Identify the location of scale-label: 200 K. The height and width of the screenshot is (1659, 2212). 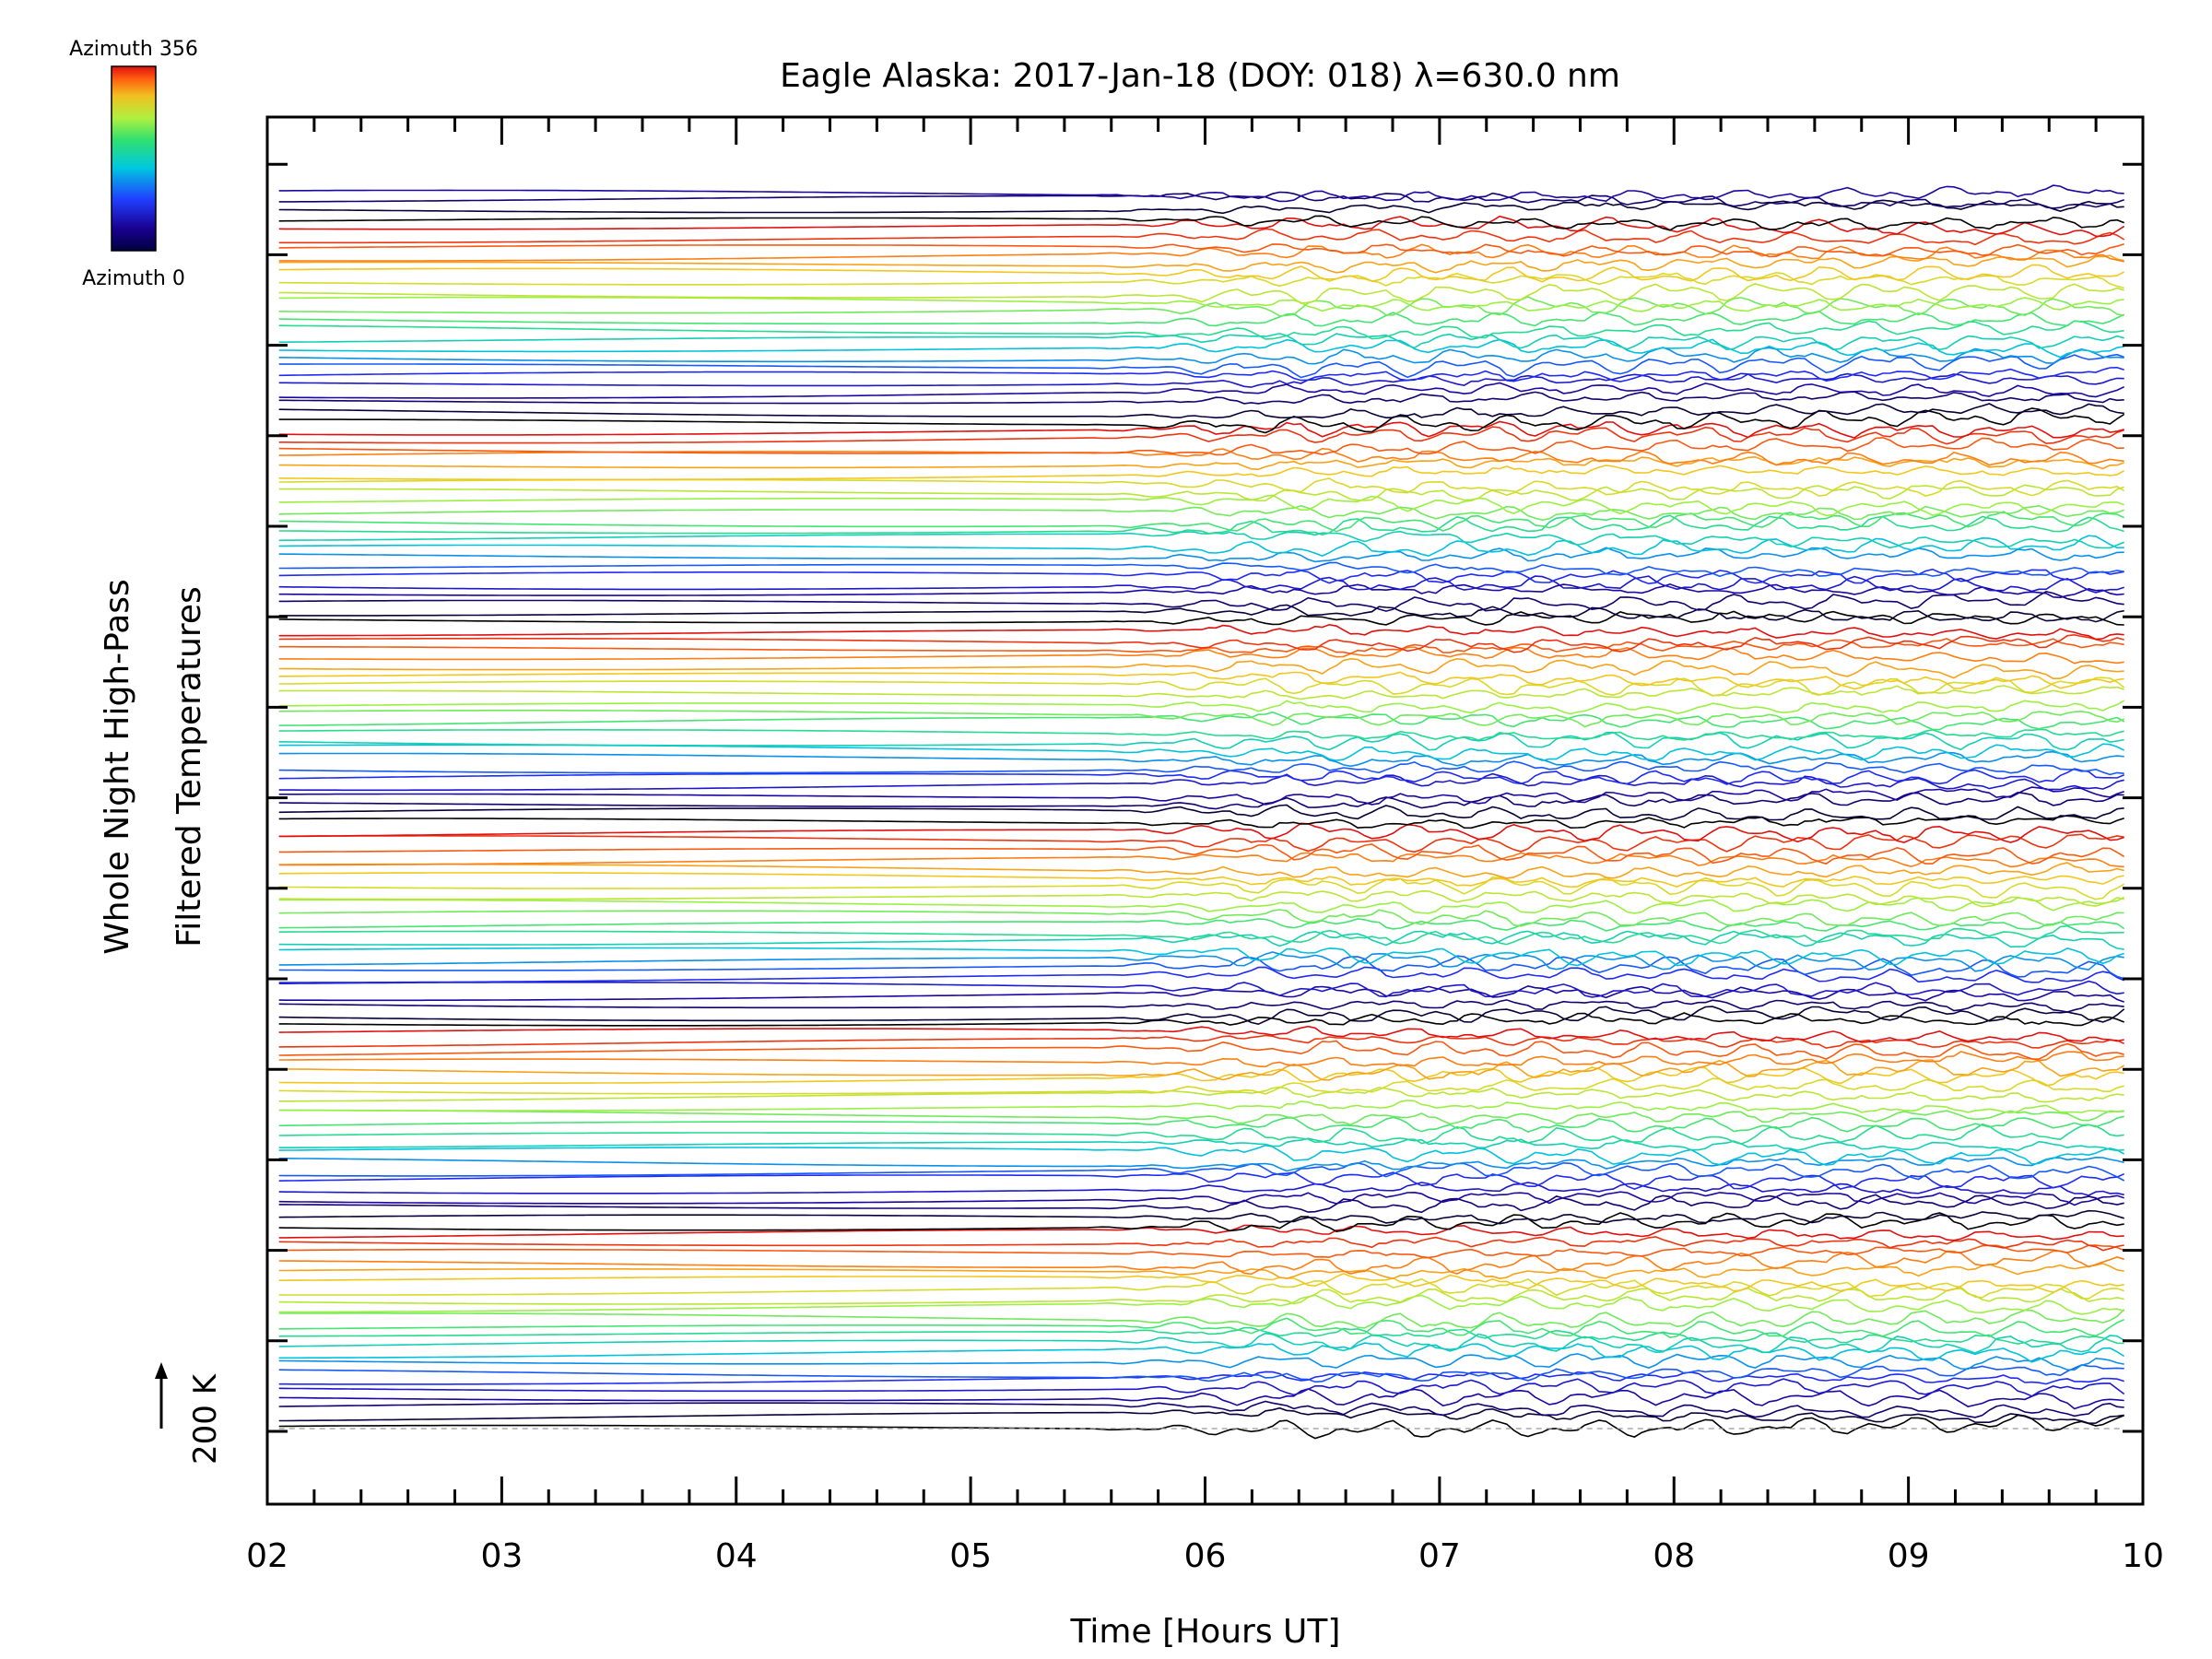
(205, 1418).